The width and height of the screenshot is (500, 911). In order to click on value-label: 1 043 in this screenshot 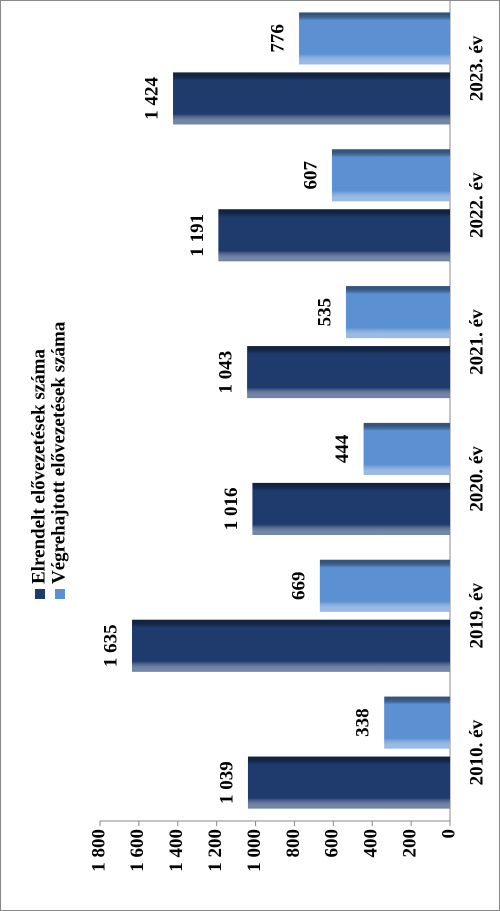, I will do `click(226, 372)`.